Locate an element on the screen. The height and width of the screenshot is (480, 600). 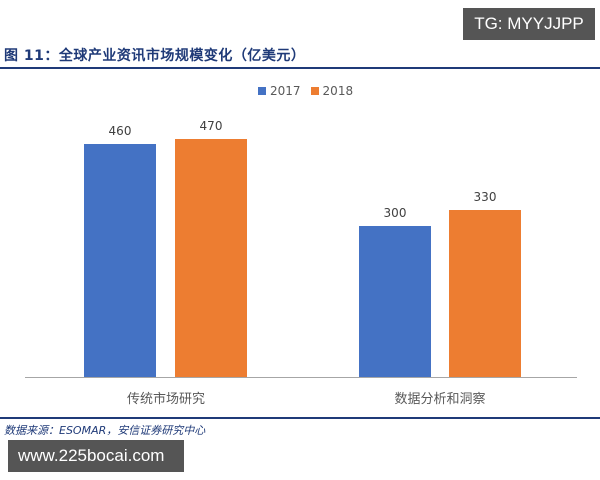
data-label: 470 is located at coordinates (211, 126).